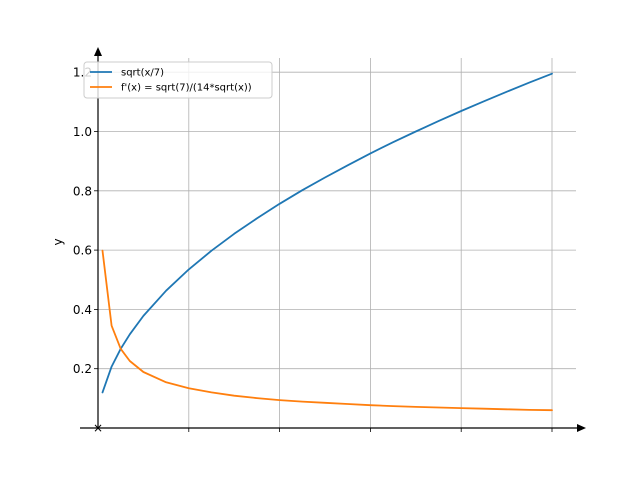 The image size is (640, 484). What do you see at coordinates (82, 132) in the screenshot?
I see `y-tick-label: 1.0` at bounding box center [82, 132].